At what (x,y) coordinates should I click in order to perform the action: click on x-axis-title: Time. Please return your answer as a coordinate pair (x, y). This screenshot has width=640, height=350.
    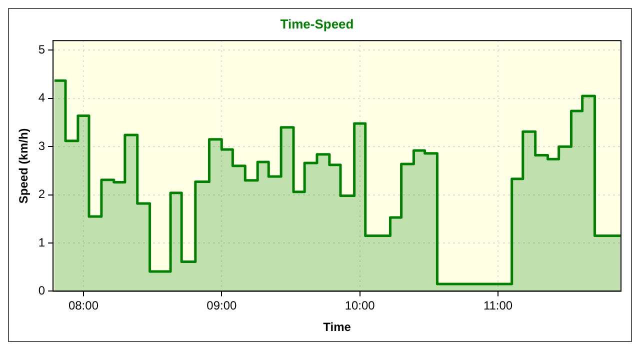
    Looking at the image, I should click on (337, 327).